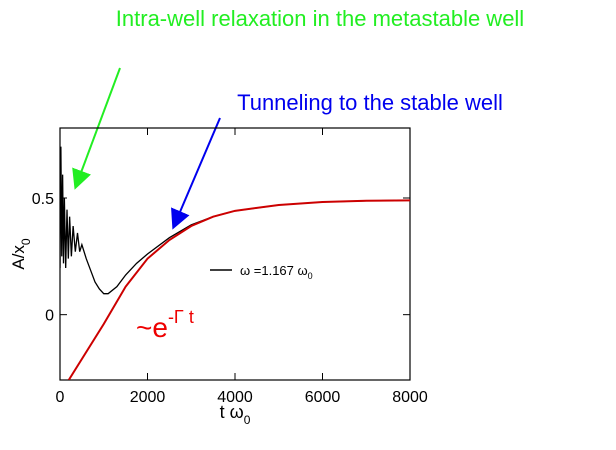  I want to click on x-label-sub: 0, so click(247, 420).